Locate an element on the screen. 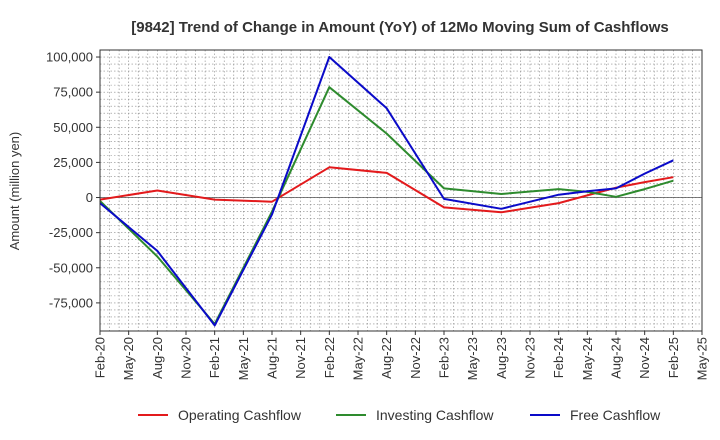  x-tick-label: Aug-20 is located at coordinates (157, 358).